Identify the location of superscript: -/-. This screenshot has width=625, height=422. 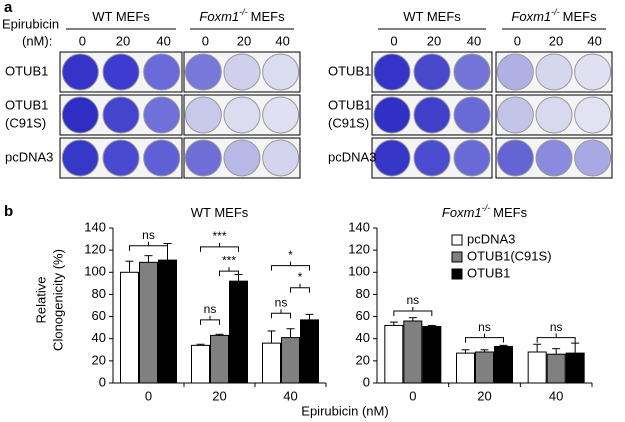
(486, 208).